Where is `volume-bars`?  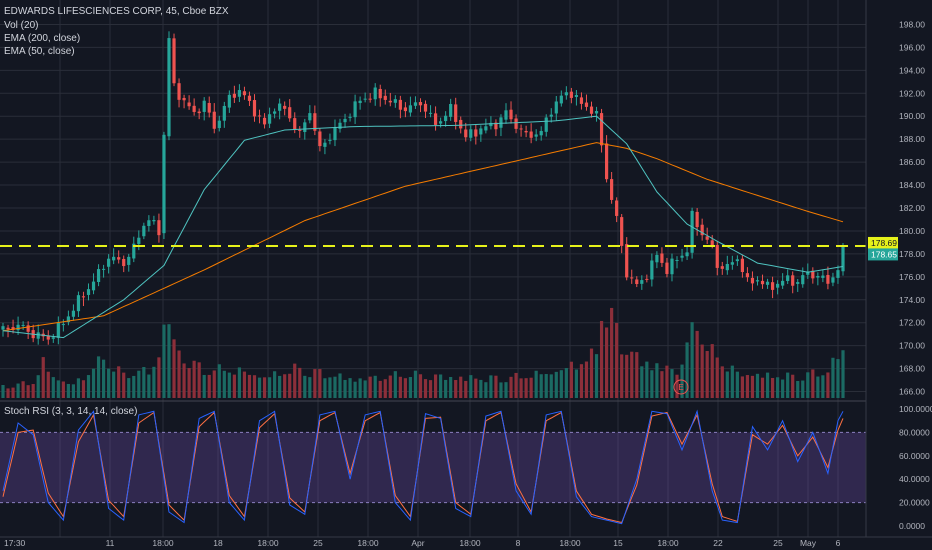 volume-bars is located at coordinates (423, 352).